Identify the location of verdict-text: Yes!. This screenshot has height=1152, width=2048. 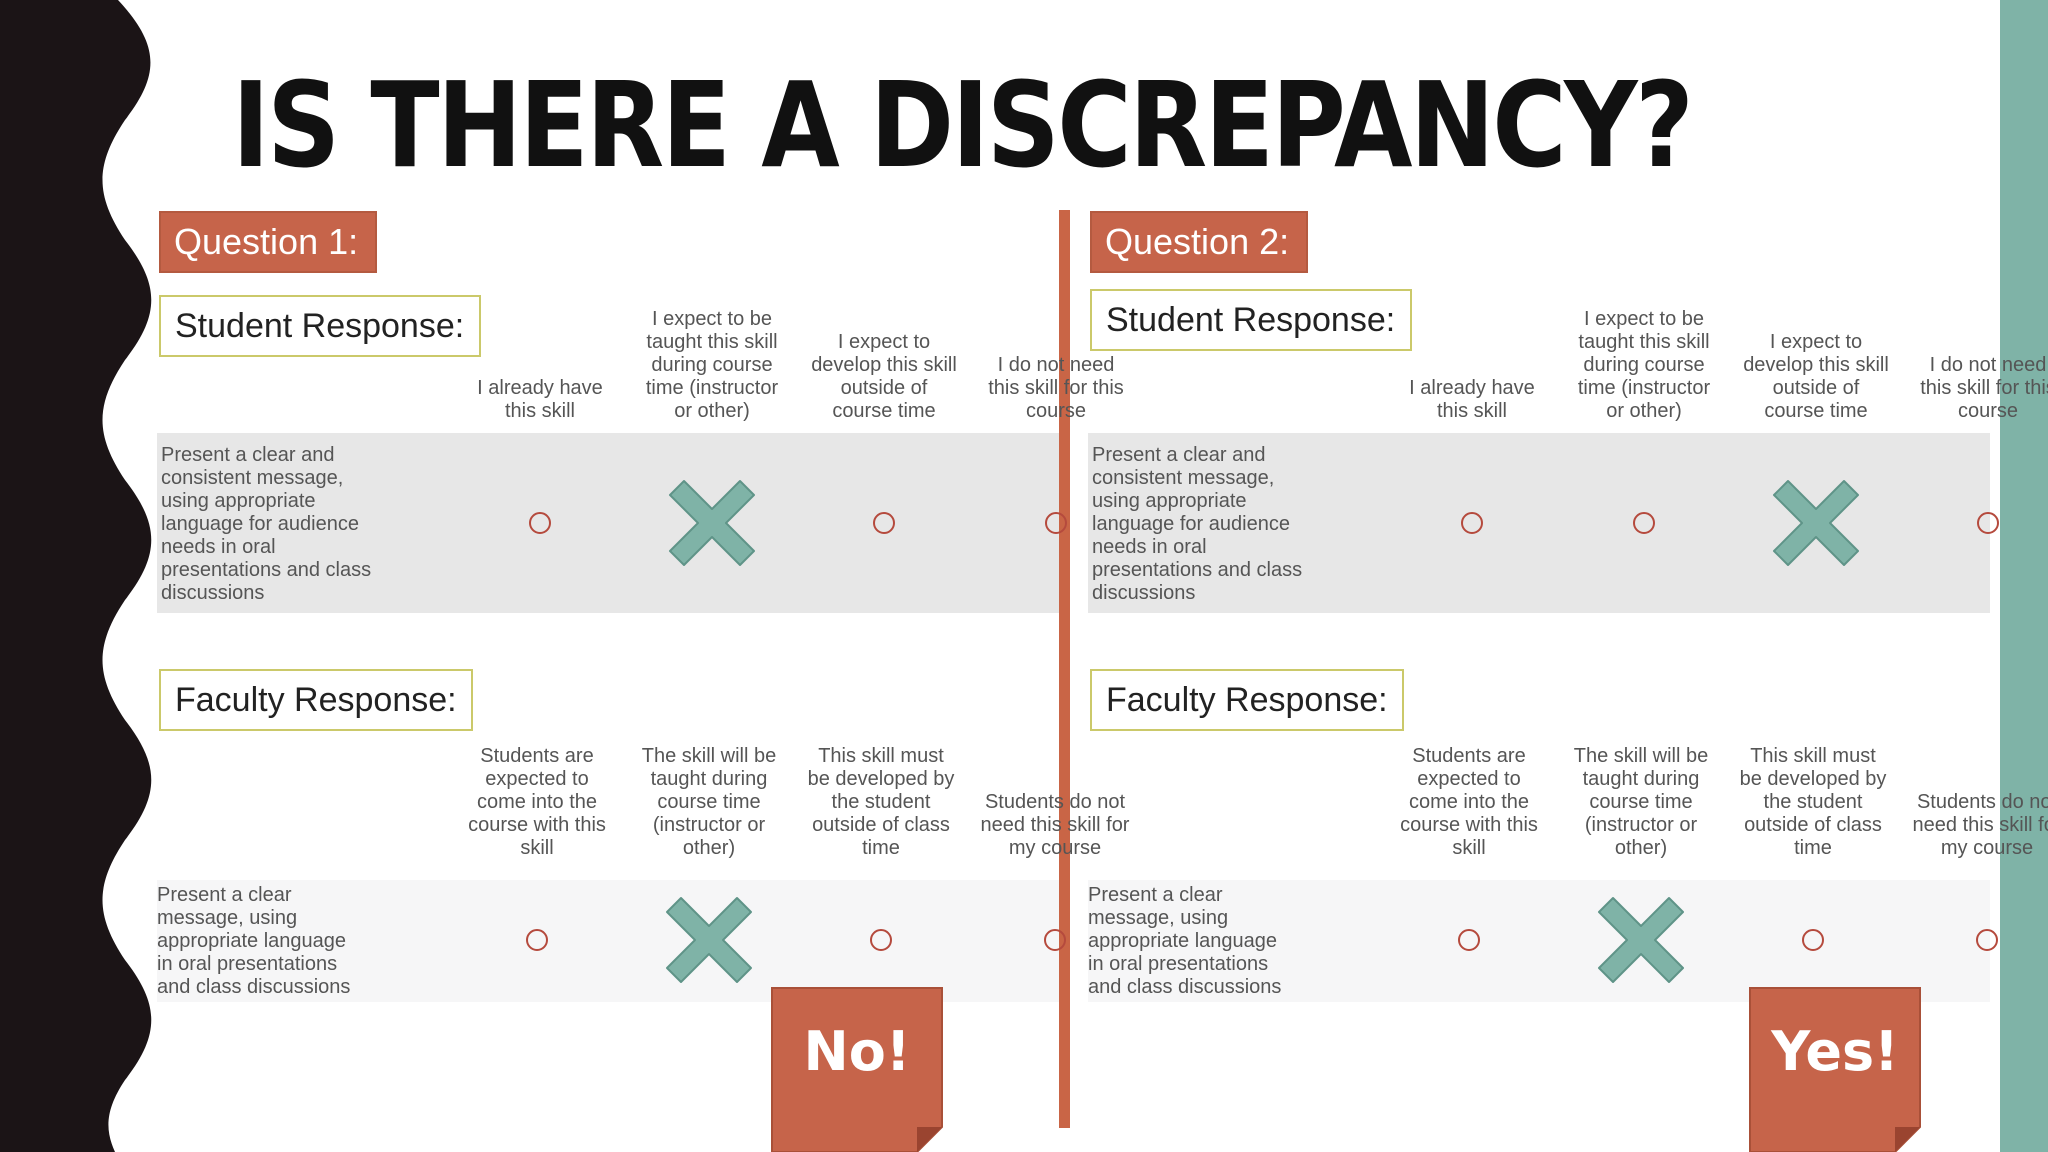
(1835, 1051).